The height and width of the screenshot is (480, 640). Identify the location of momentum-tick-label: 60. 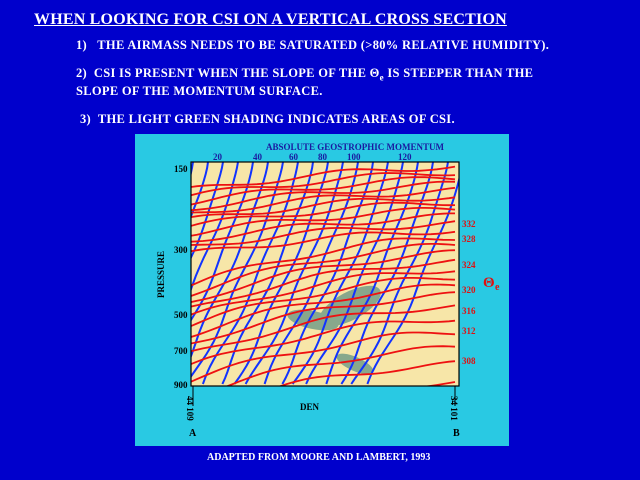
(294, 157).